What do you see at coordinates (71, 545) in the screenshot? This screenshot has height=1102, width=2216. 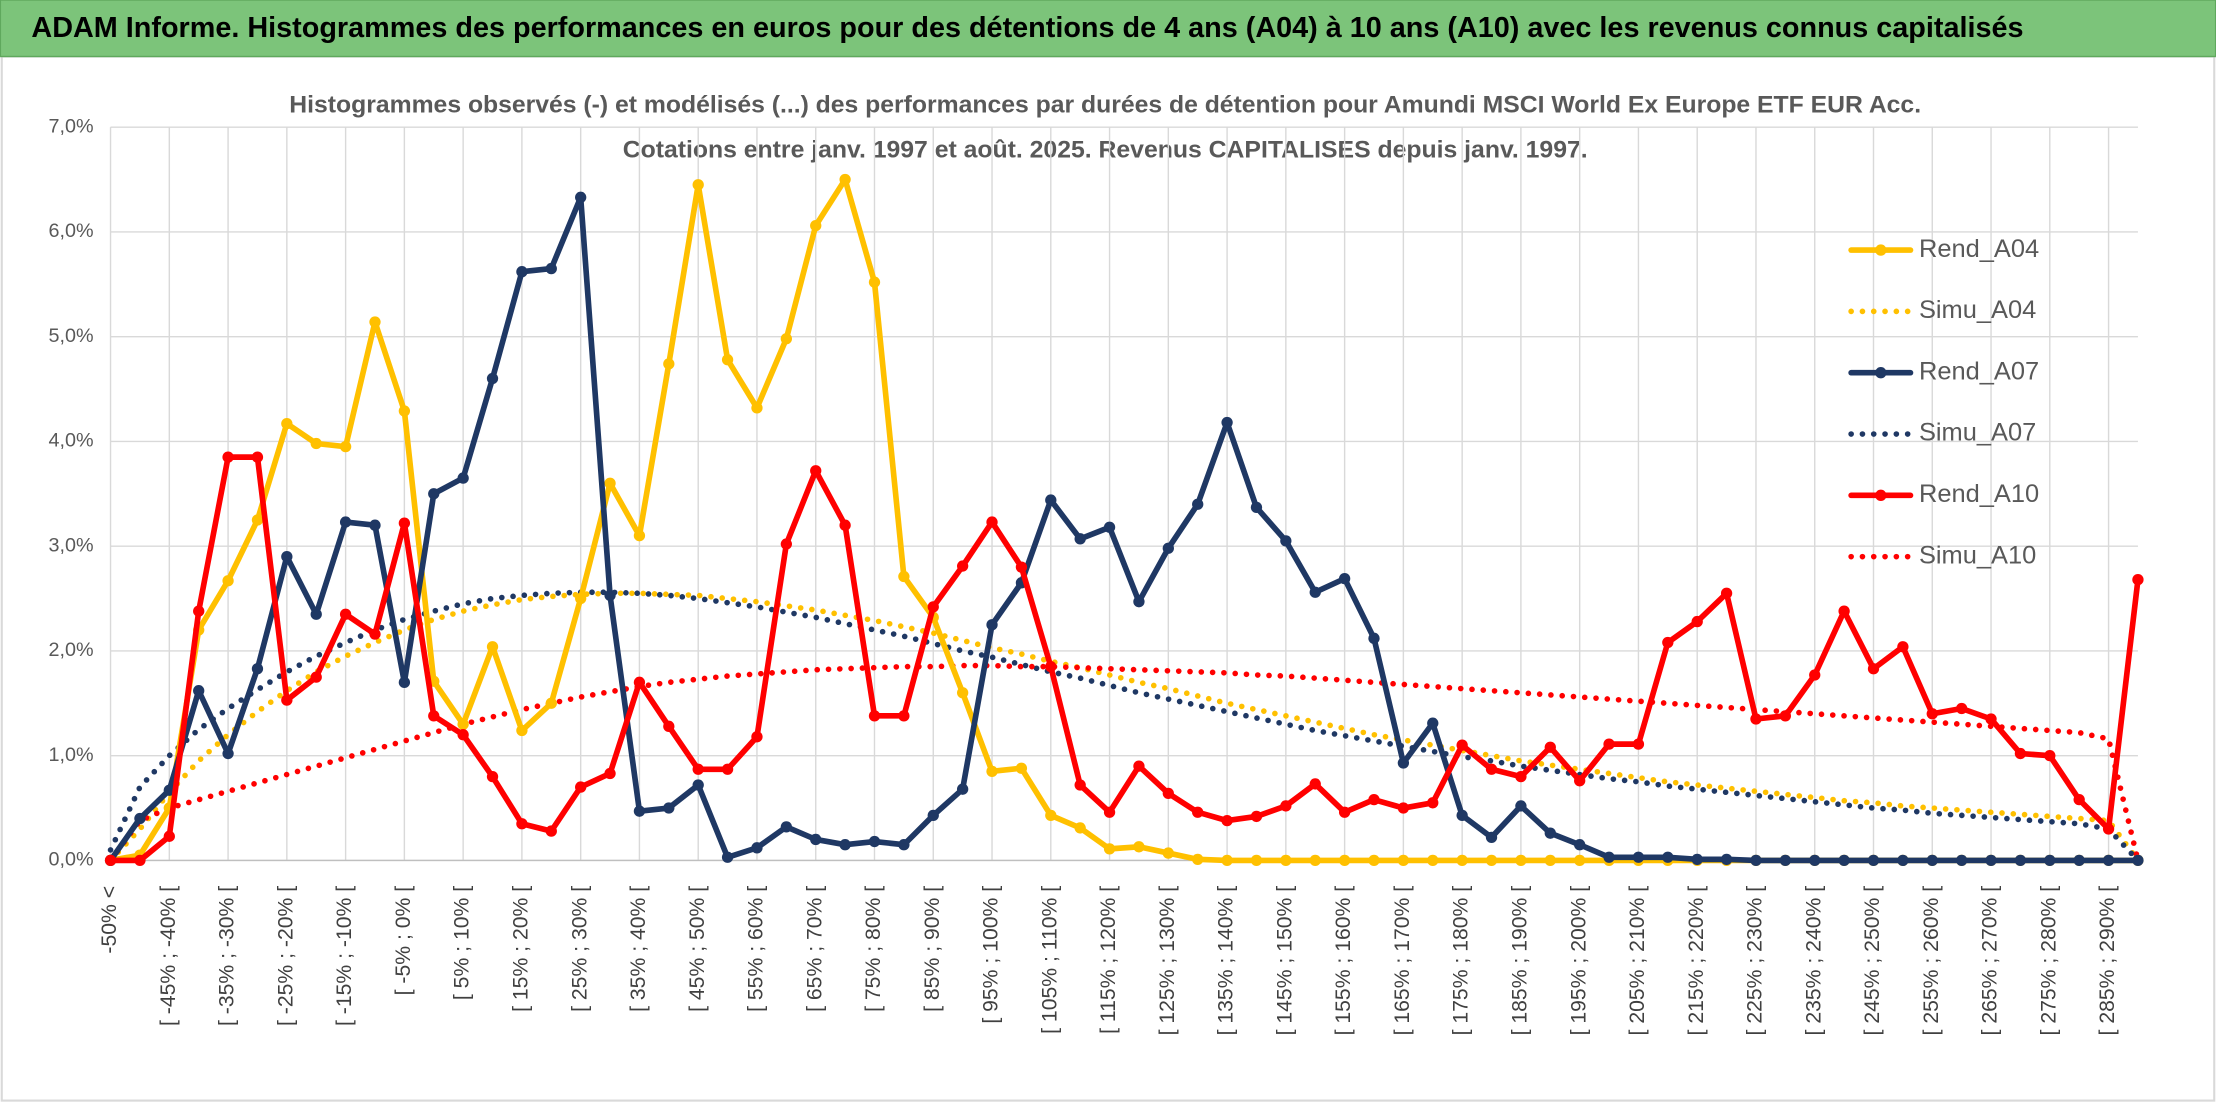 I see `y-tick-label: 3,0%` at bounding box center [71, 545].